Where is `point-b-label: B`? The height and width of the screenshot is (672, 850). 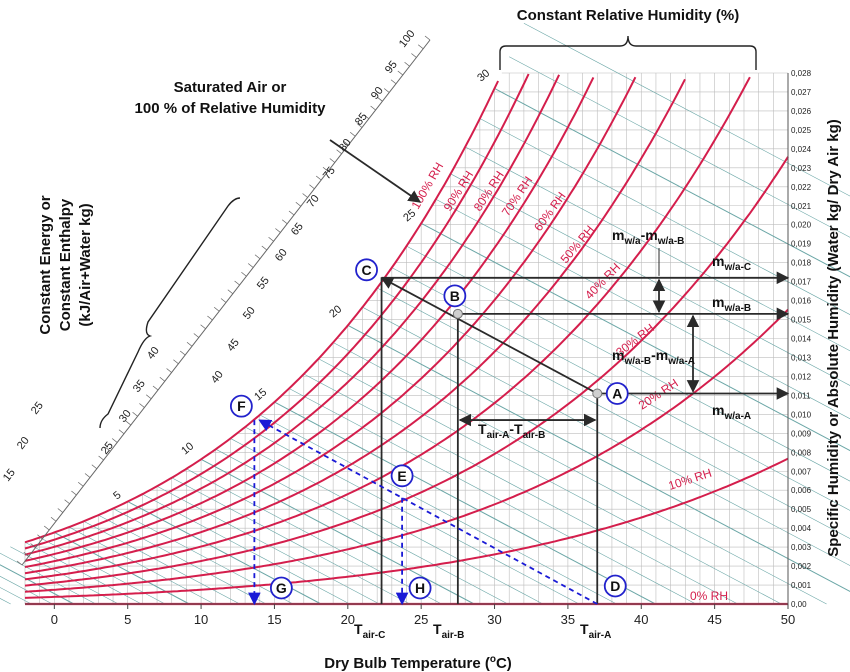
point-b-label: B is located at coordinates (455, 296).